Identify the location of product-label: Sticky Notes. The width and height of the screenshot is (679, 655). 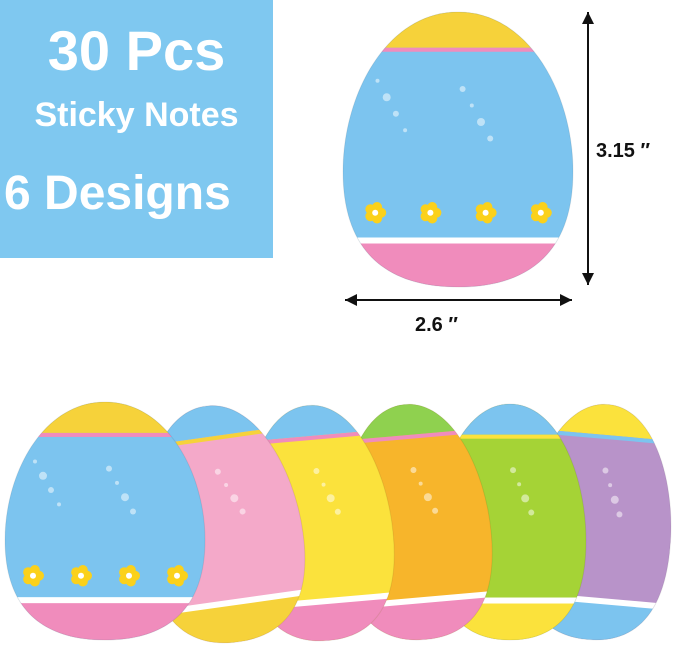
(136, 115).